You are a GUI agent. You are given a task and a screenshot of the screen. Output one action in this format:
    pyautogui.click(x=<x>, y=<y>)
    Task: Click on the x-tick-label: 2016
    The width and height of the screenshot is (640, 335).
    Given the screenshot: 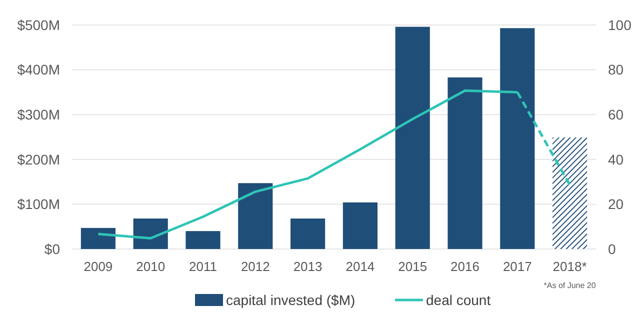 What is the action you would take?
    pyautogui.click(x=465, y=266)
    